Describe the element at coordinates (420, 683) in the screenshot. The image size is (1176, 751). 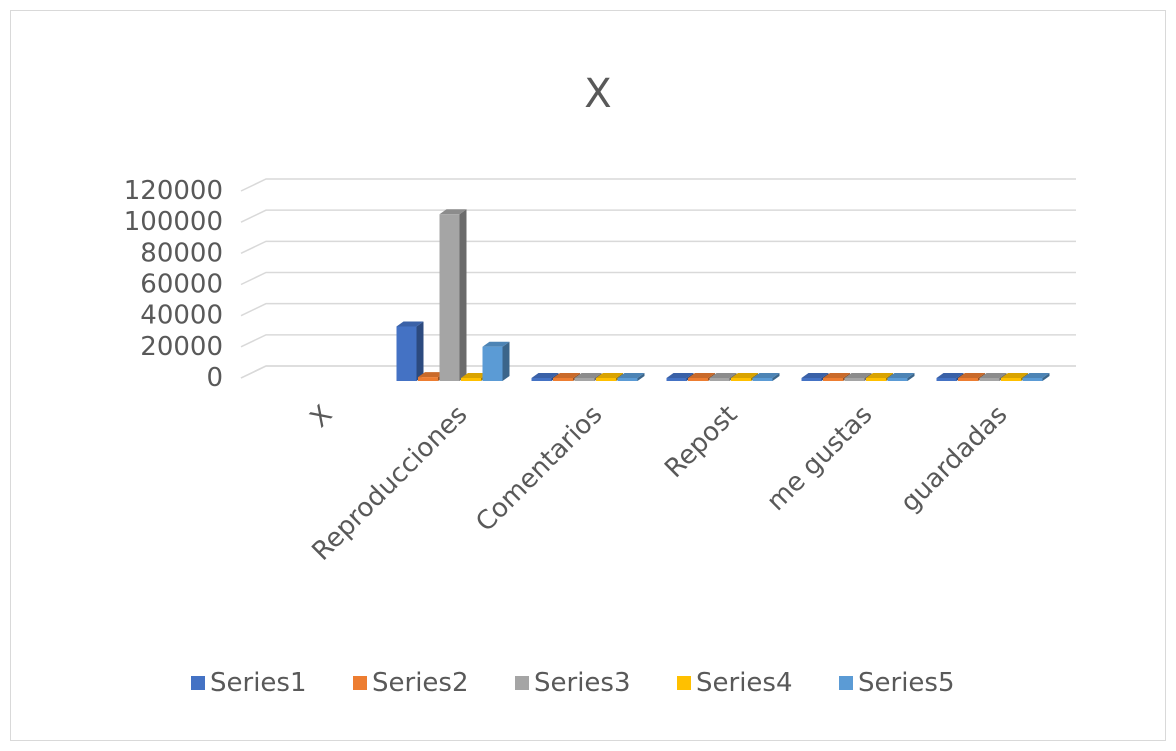
I see `legend-label: Series2` at that location.